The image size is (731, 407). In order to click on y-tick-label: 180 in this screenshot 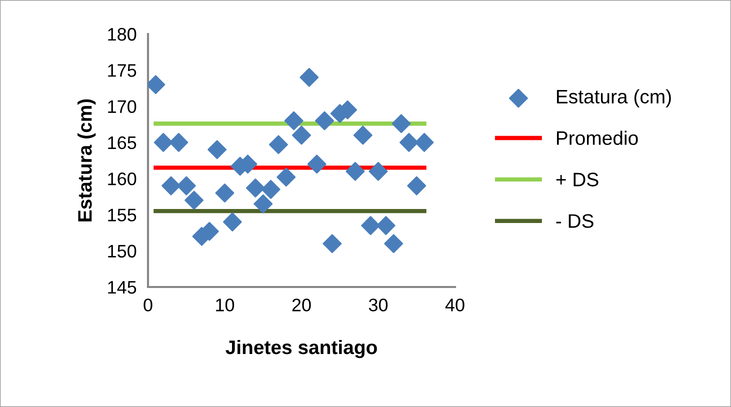, I will do `click(122, 34)`.